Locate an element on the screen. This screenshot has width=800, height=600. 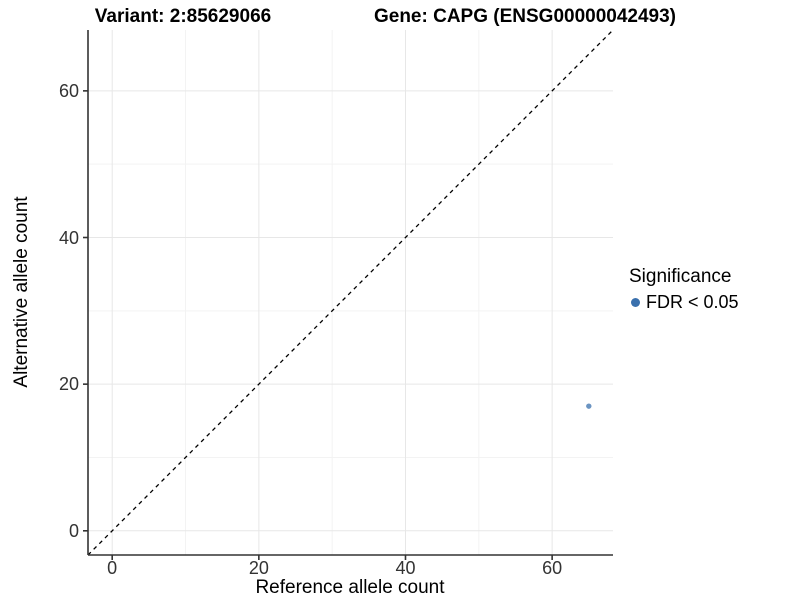
y-tick-label: 40 is located at coordinates (68, 237).